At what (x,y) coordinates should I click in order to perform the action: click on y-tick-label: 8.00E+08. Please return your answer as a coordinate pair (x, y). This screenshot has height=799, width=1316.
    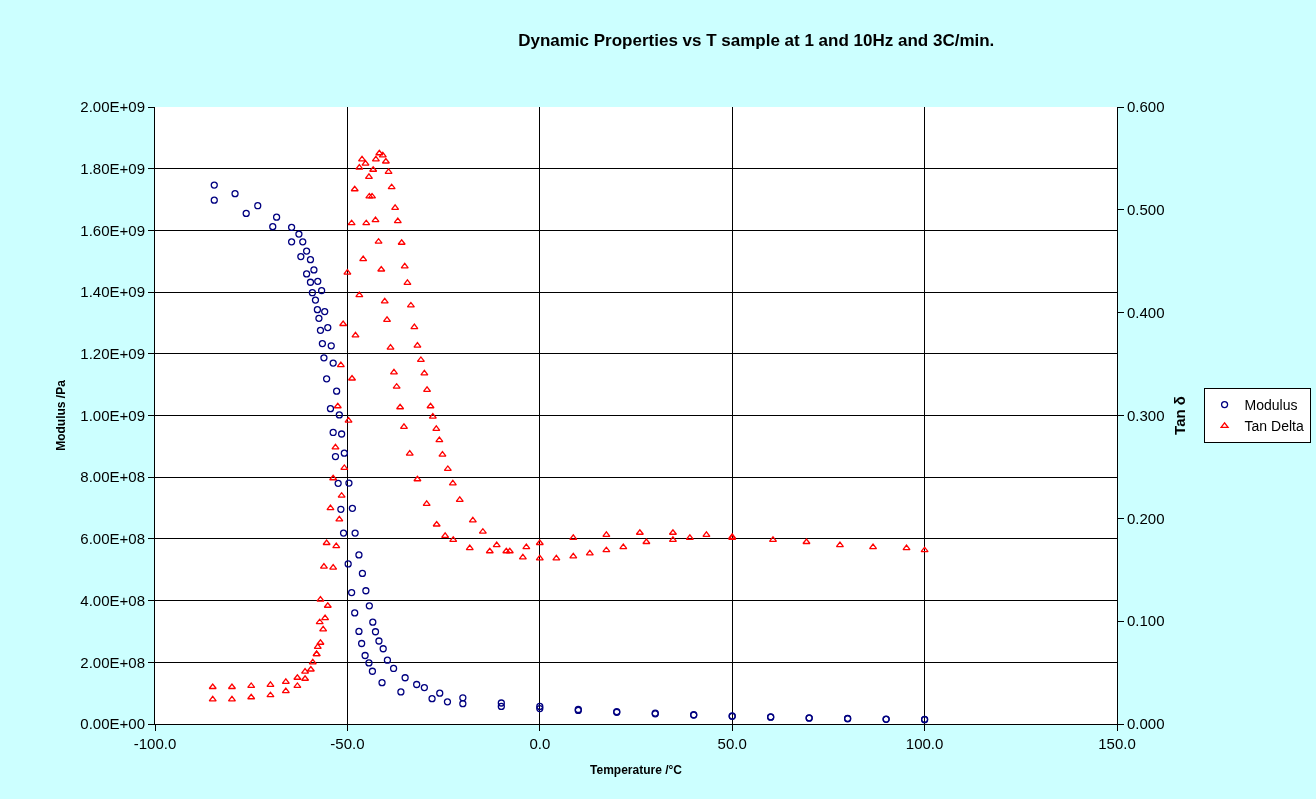
    Looking at the image, I should click on (112, 477).